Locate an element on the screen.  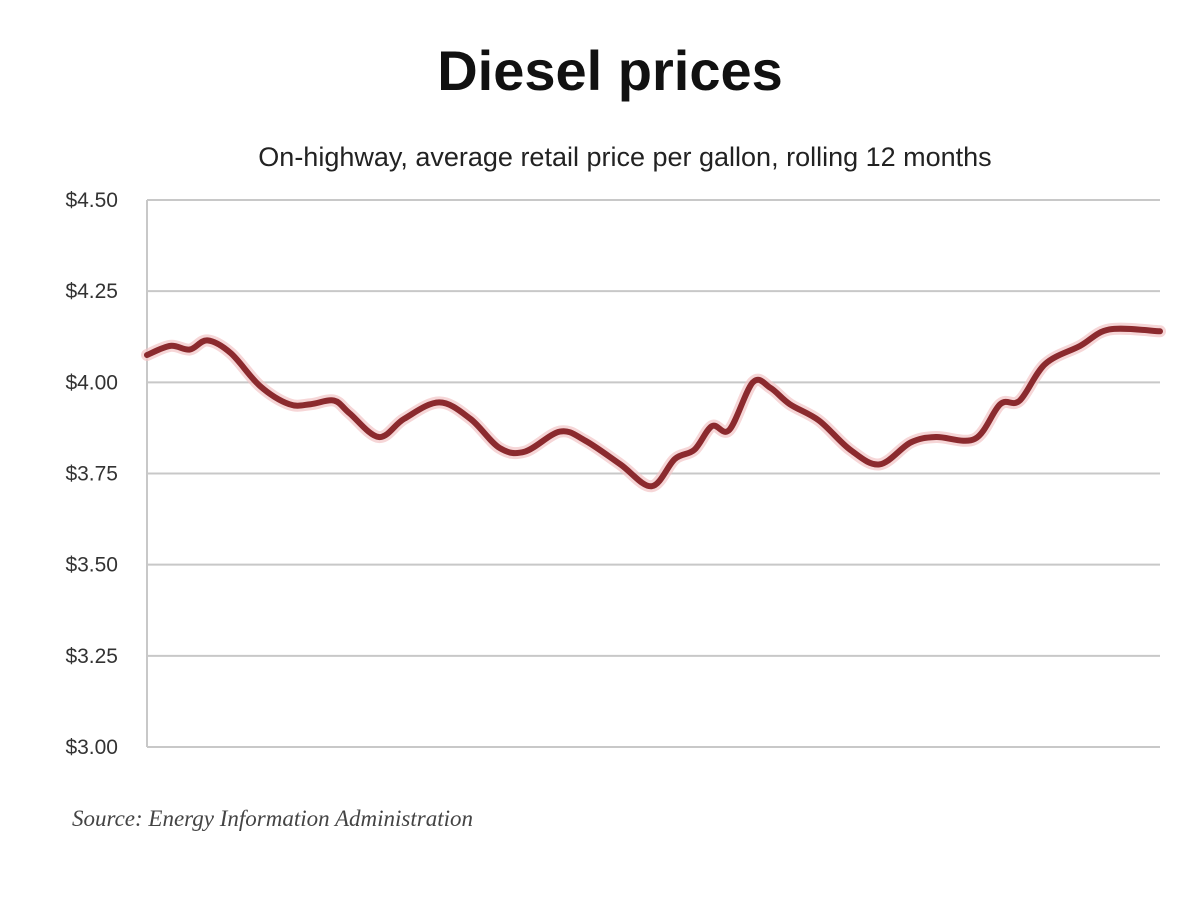
y-tick-label: $3.50 is located at coordinates (91, 565).